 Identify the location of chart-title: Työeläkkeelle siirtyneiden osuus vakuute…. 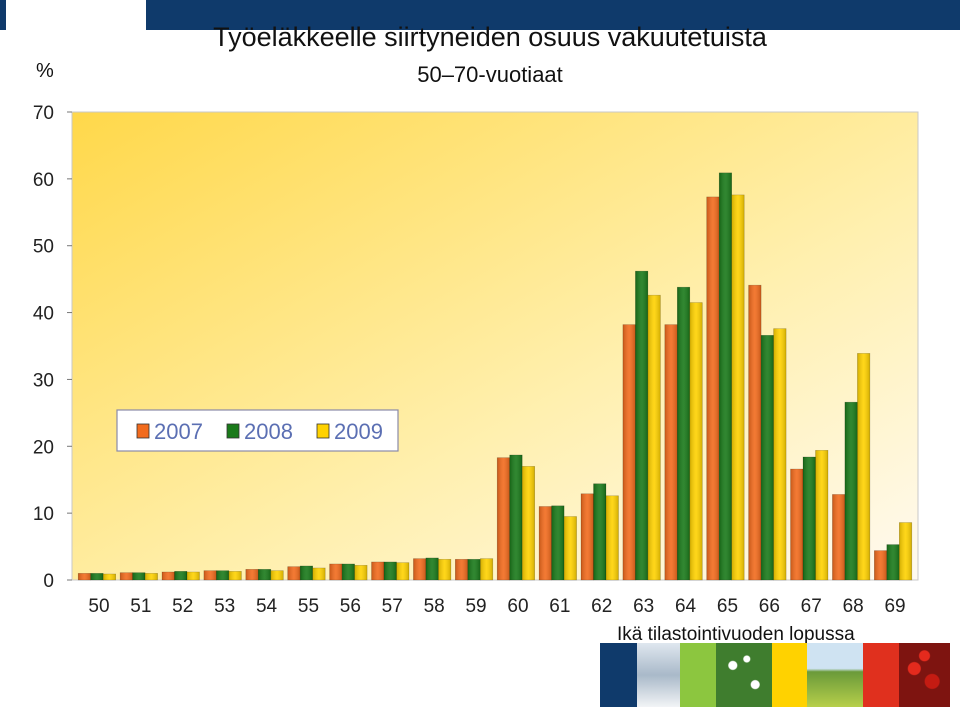
(490, 37).